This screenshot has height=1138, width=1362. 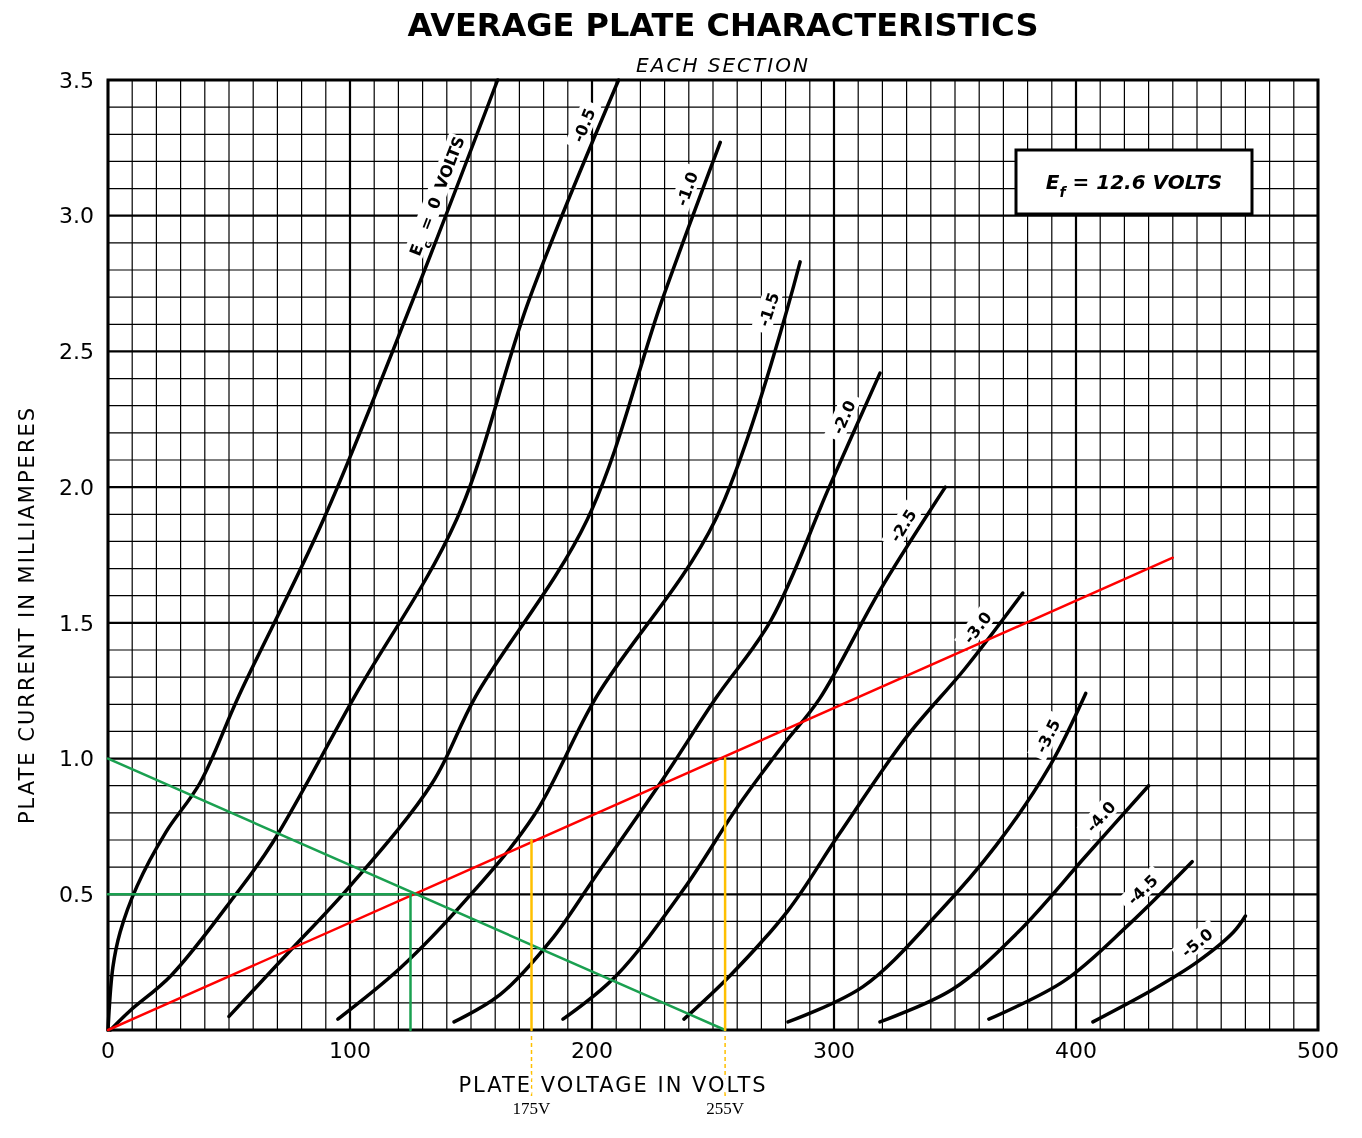 What do you see at coordinates (76, 623) in the screenshot?
I see `y-tick-label: 1.5` at bounding box center [76, 623].